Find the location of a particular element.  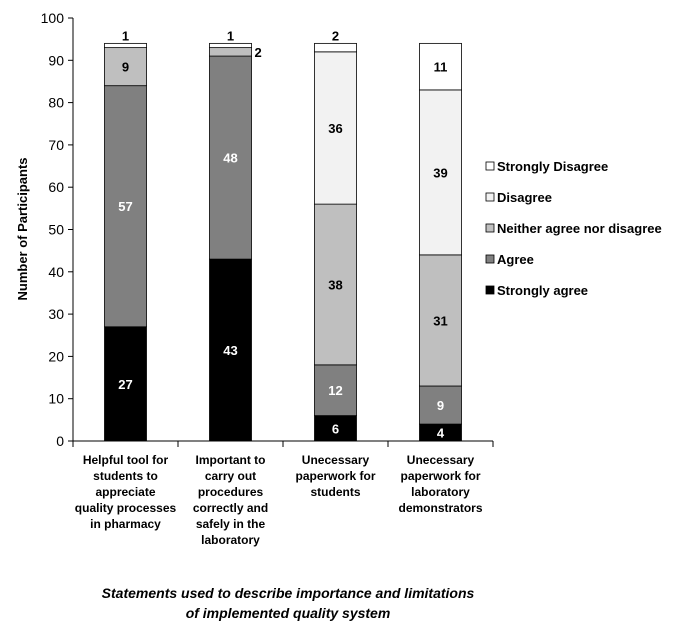

data-label: 39 is located at coordinates (440, 172).